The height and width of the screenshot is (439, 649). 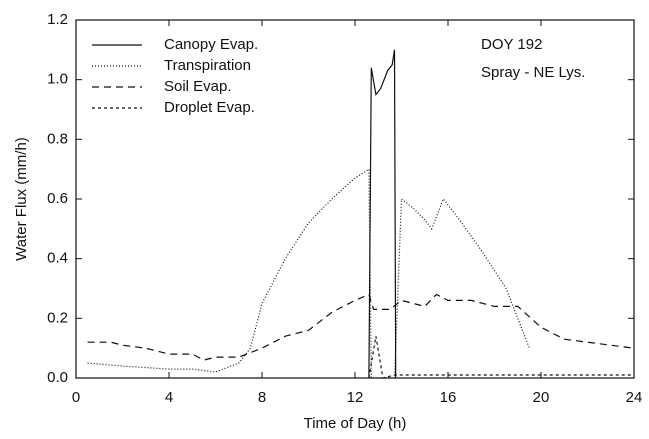 I want to click on x-tick-label: 12, so click(x=355, y=397).